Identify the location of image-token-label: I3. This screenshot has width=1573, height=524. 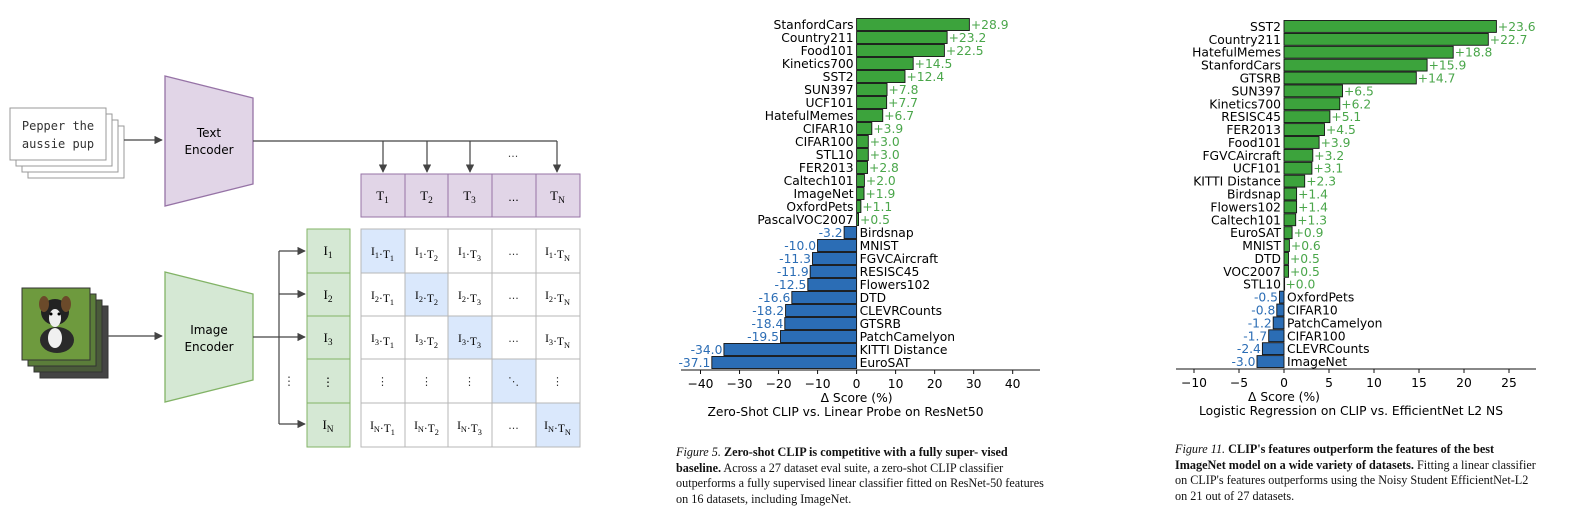
(327, 339).